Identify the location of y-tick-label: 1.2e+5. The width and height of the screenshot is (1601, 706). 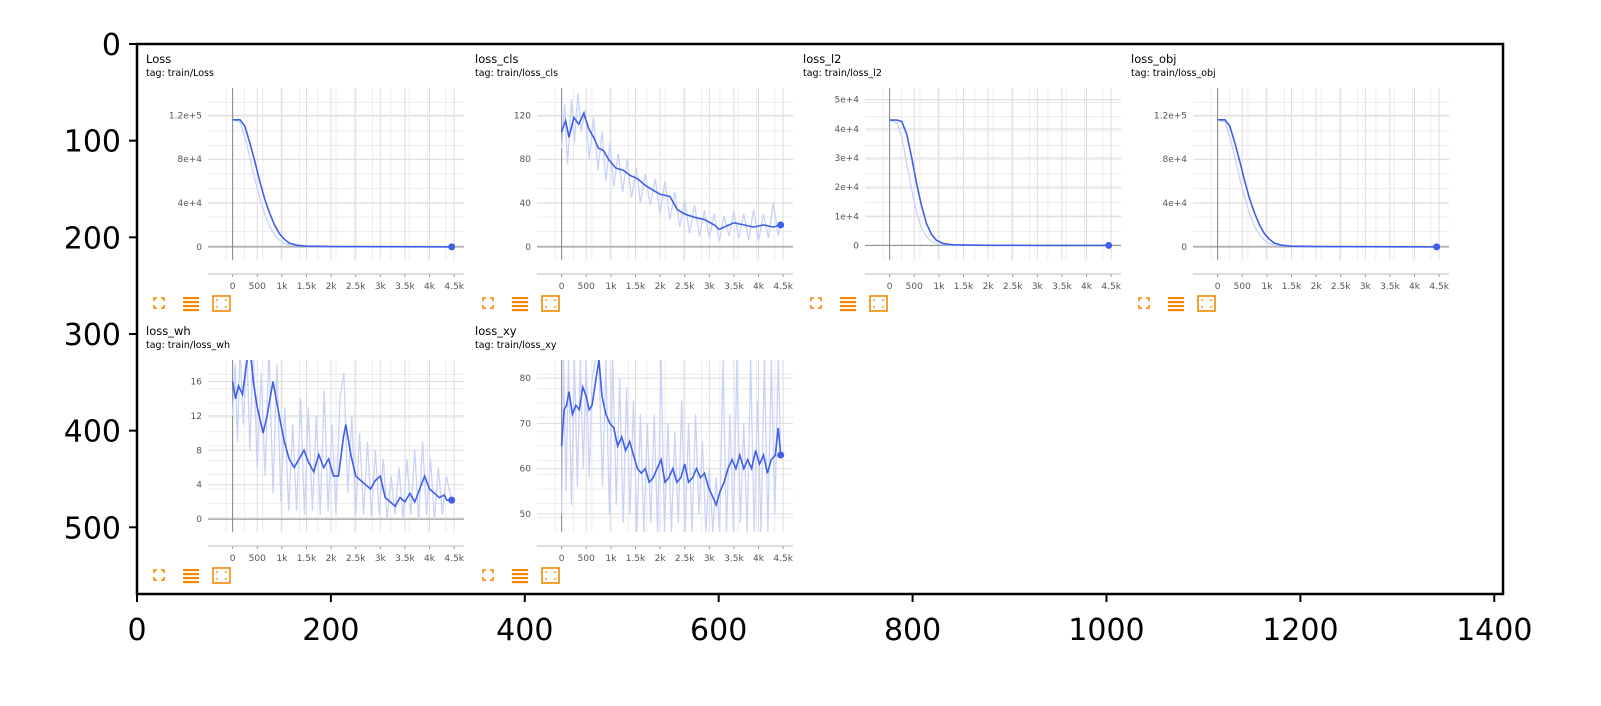
(185, 116).